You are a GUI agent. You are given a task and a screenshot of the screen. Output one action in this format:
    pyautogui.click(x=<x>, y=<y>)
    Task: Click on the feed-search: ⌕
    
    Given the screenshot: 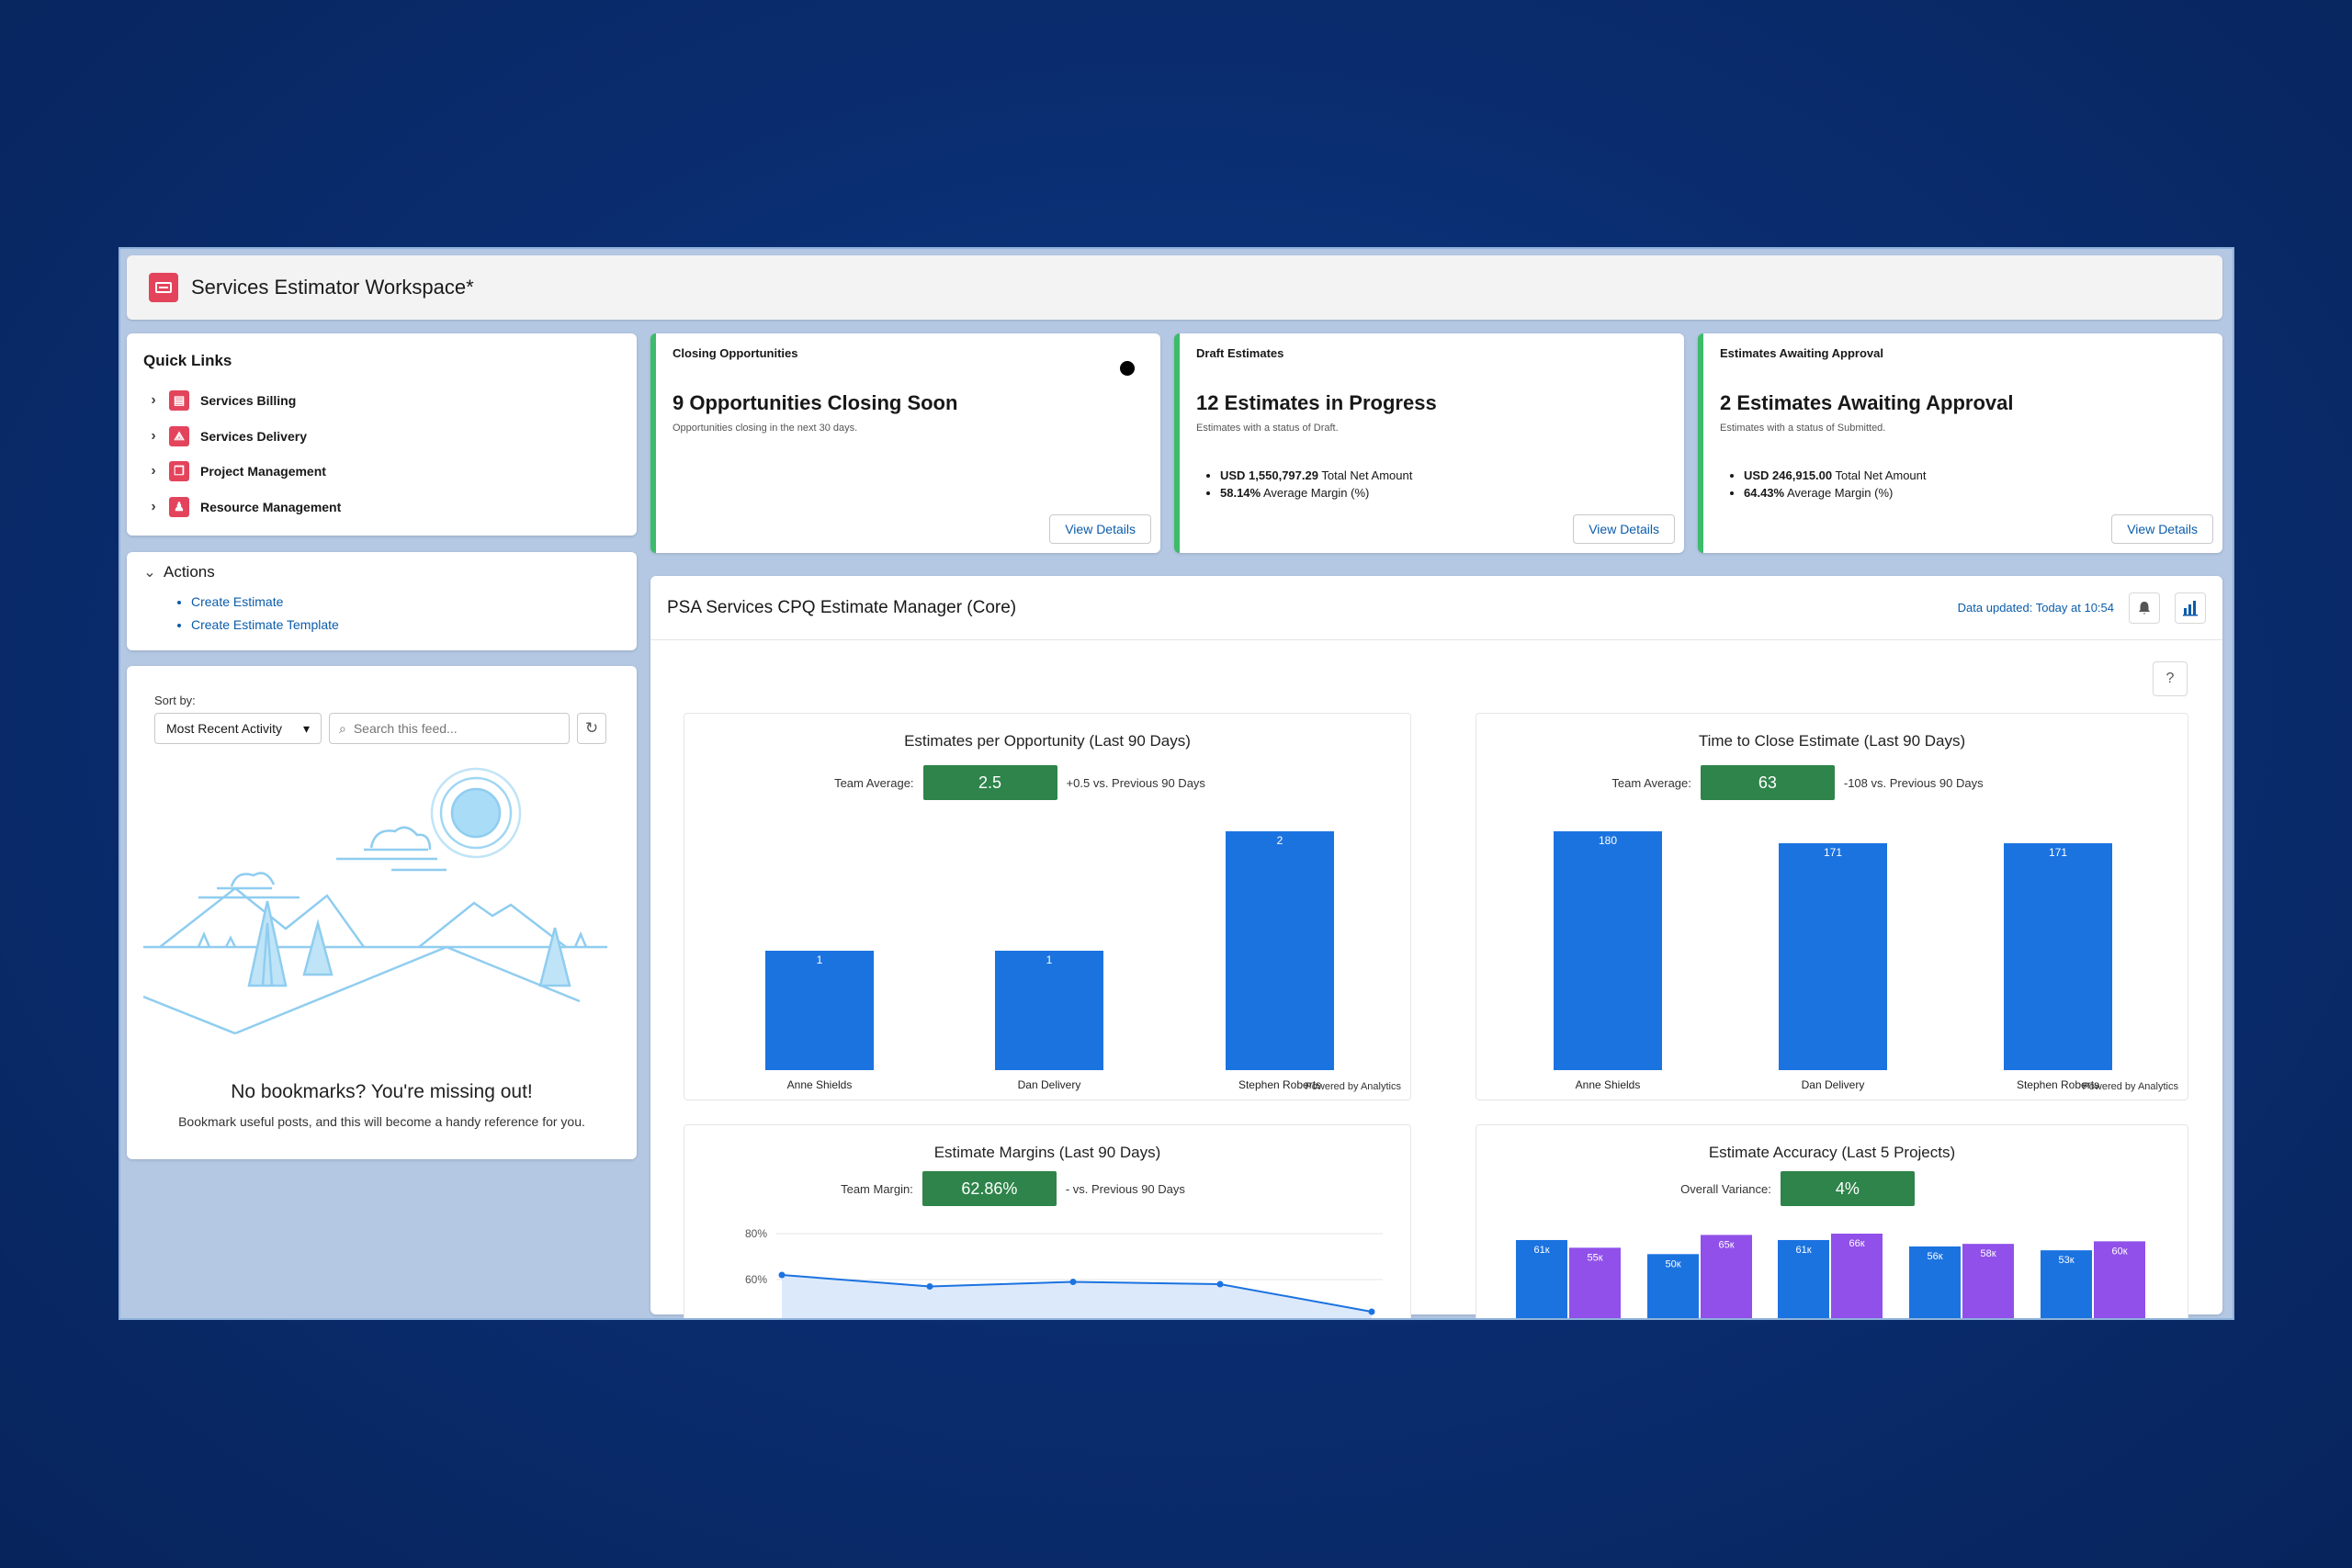 What is the action you would take?
    pyautogui.click(x=450, y=728)
    